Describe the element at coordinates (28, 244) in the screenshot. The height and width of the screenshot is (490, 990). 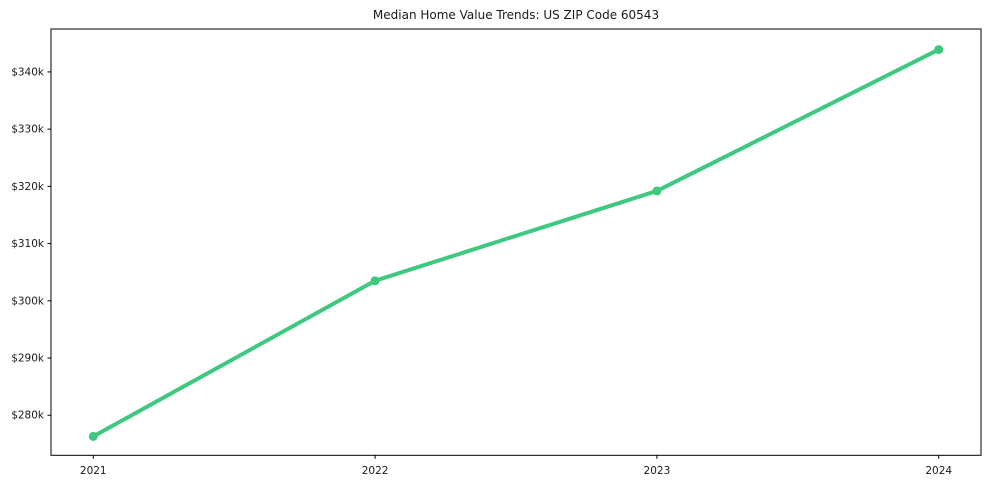
I see `y-tick-label: $310k` at that location.